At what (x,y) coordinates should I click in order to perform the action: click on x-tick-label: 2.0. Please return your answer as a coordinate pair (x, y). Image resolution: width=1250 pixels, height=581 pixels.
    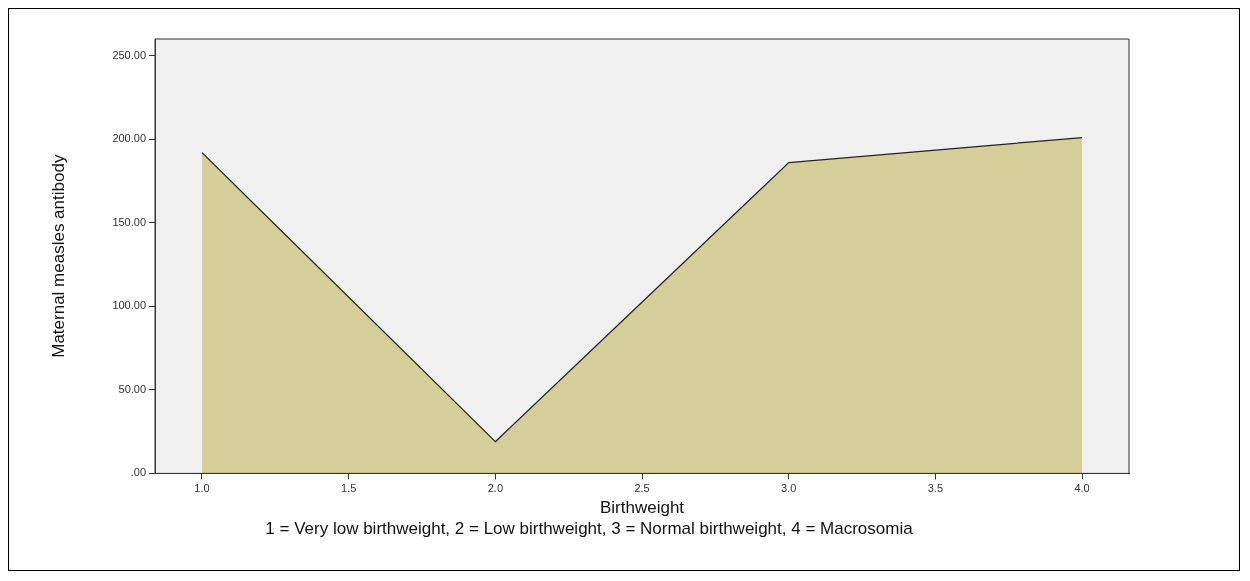
    Looking at the image, I should click on (495, 488).